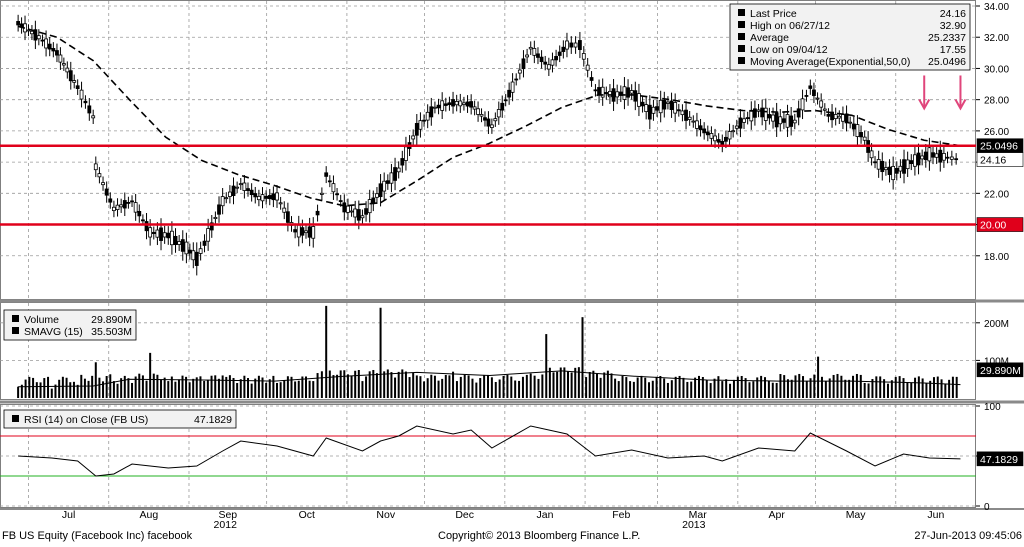 The width and height of the screenshot is (1024, 547). I want to click on y-tick-label: 18.00, so click(996, 257).